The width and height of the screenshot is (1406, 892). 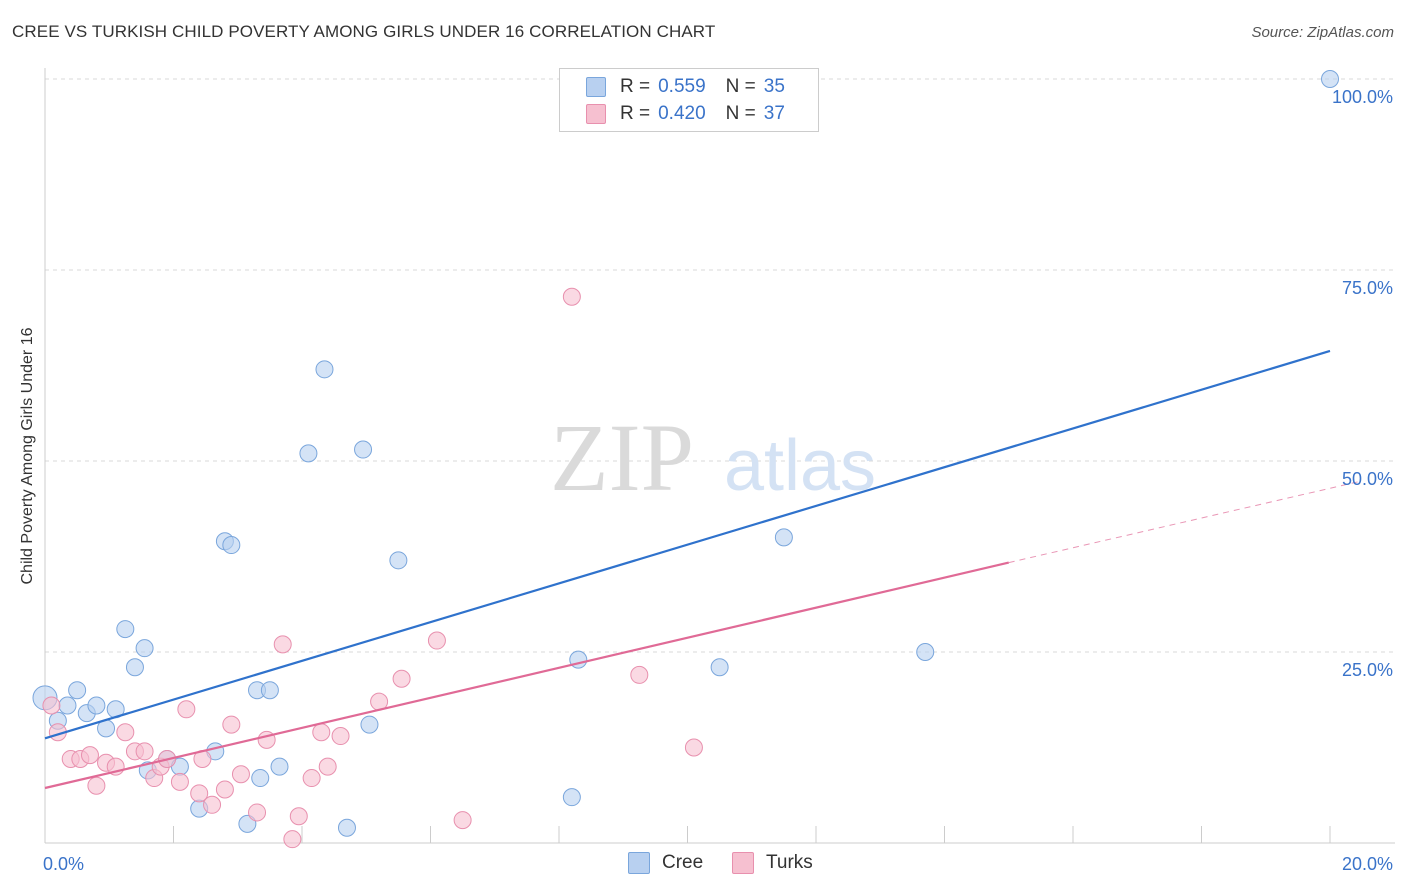 I want to click on series-swatch-turks, so click(x=743, y=863).